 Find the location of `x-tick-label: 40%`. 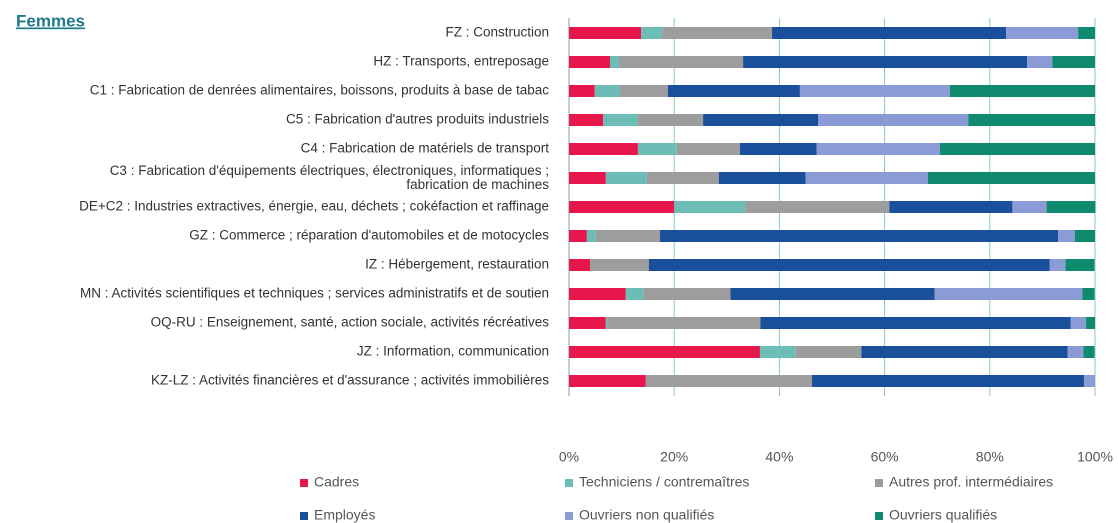

x-tick-label: 40% is located at coordinates (779, 457).